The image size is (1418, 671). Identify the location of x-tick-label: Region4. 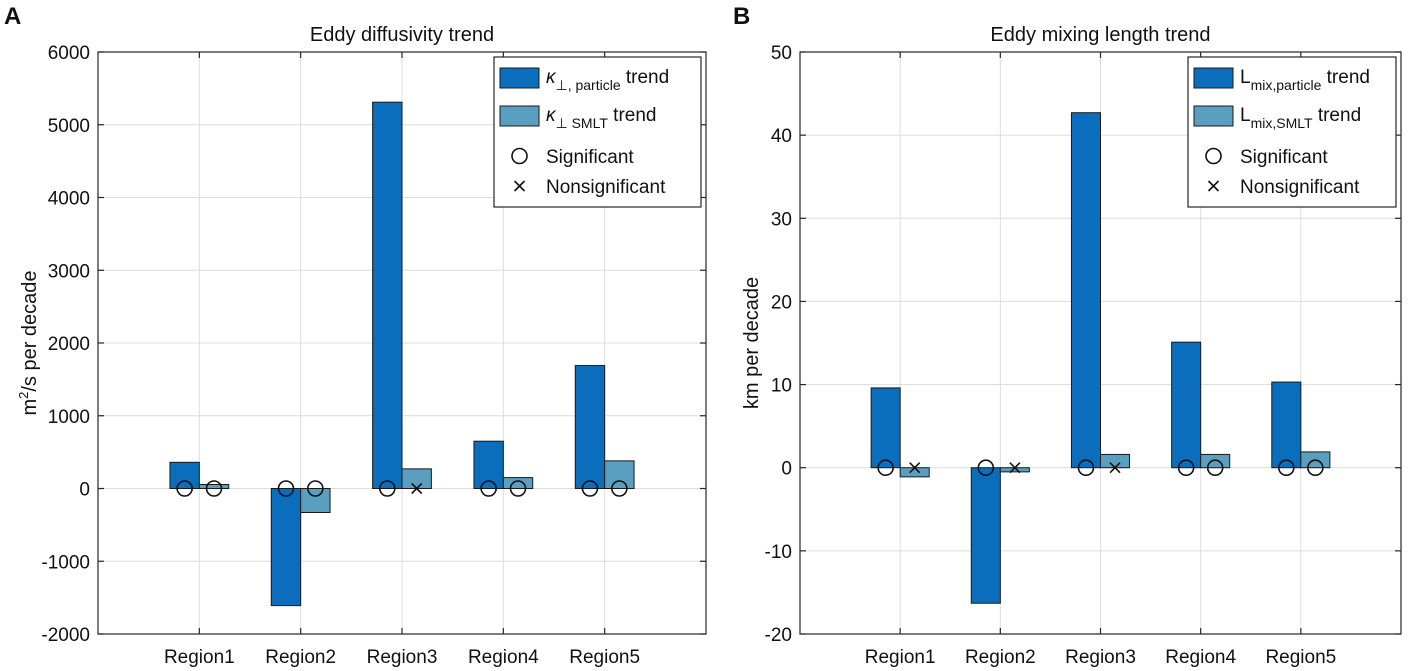
(503, 657).